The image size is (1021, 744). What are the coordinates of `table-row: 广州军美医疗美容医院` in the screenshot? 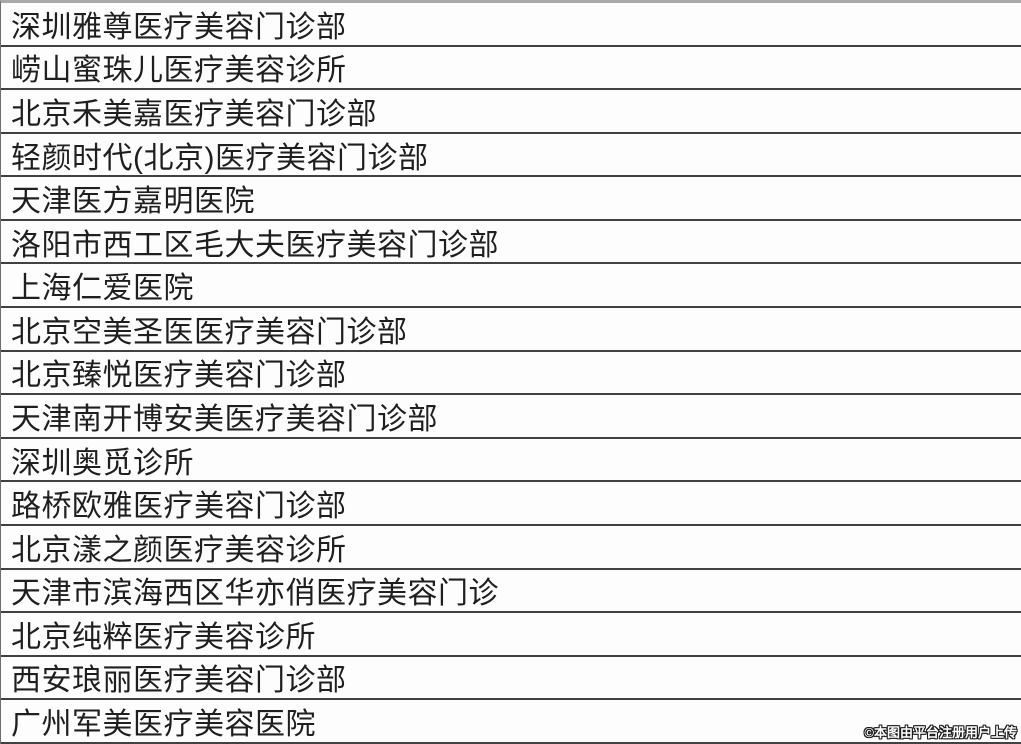 It's located at (511, 722).